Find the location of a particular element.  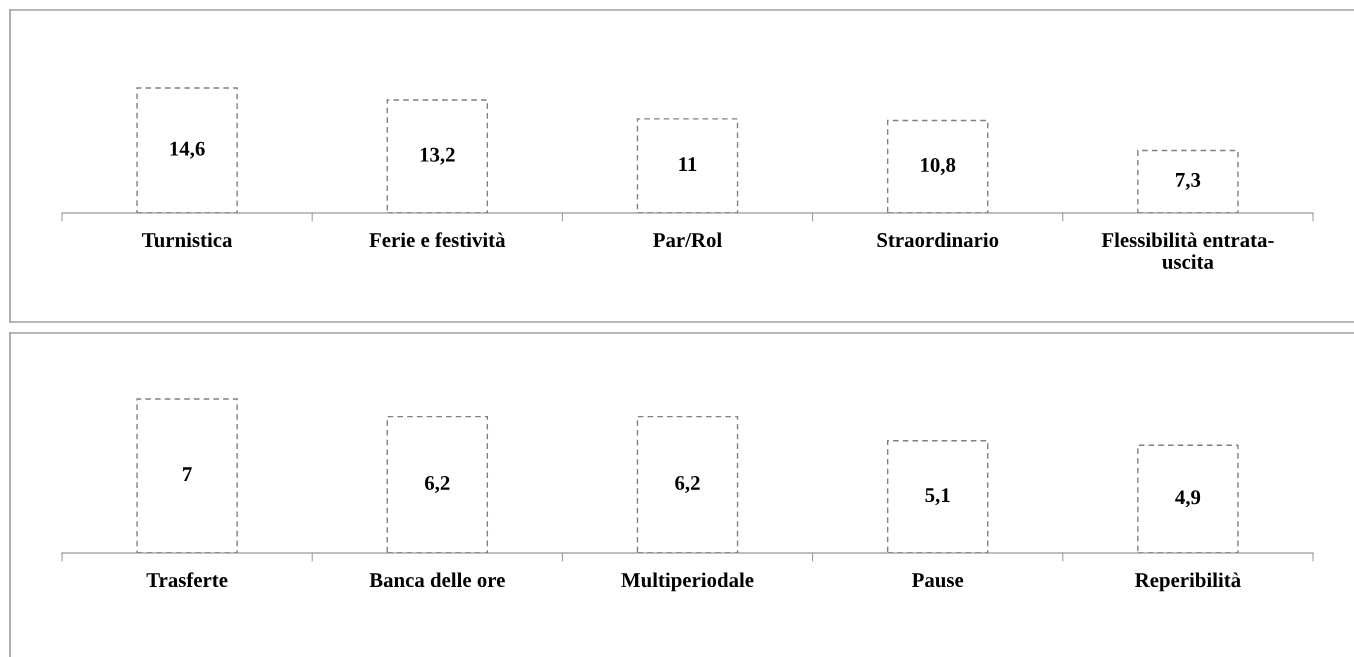

x-tick-label: Par/Rol is located at coordinates (687, 240).